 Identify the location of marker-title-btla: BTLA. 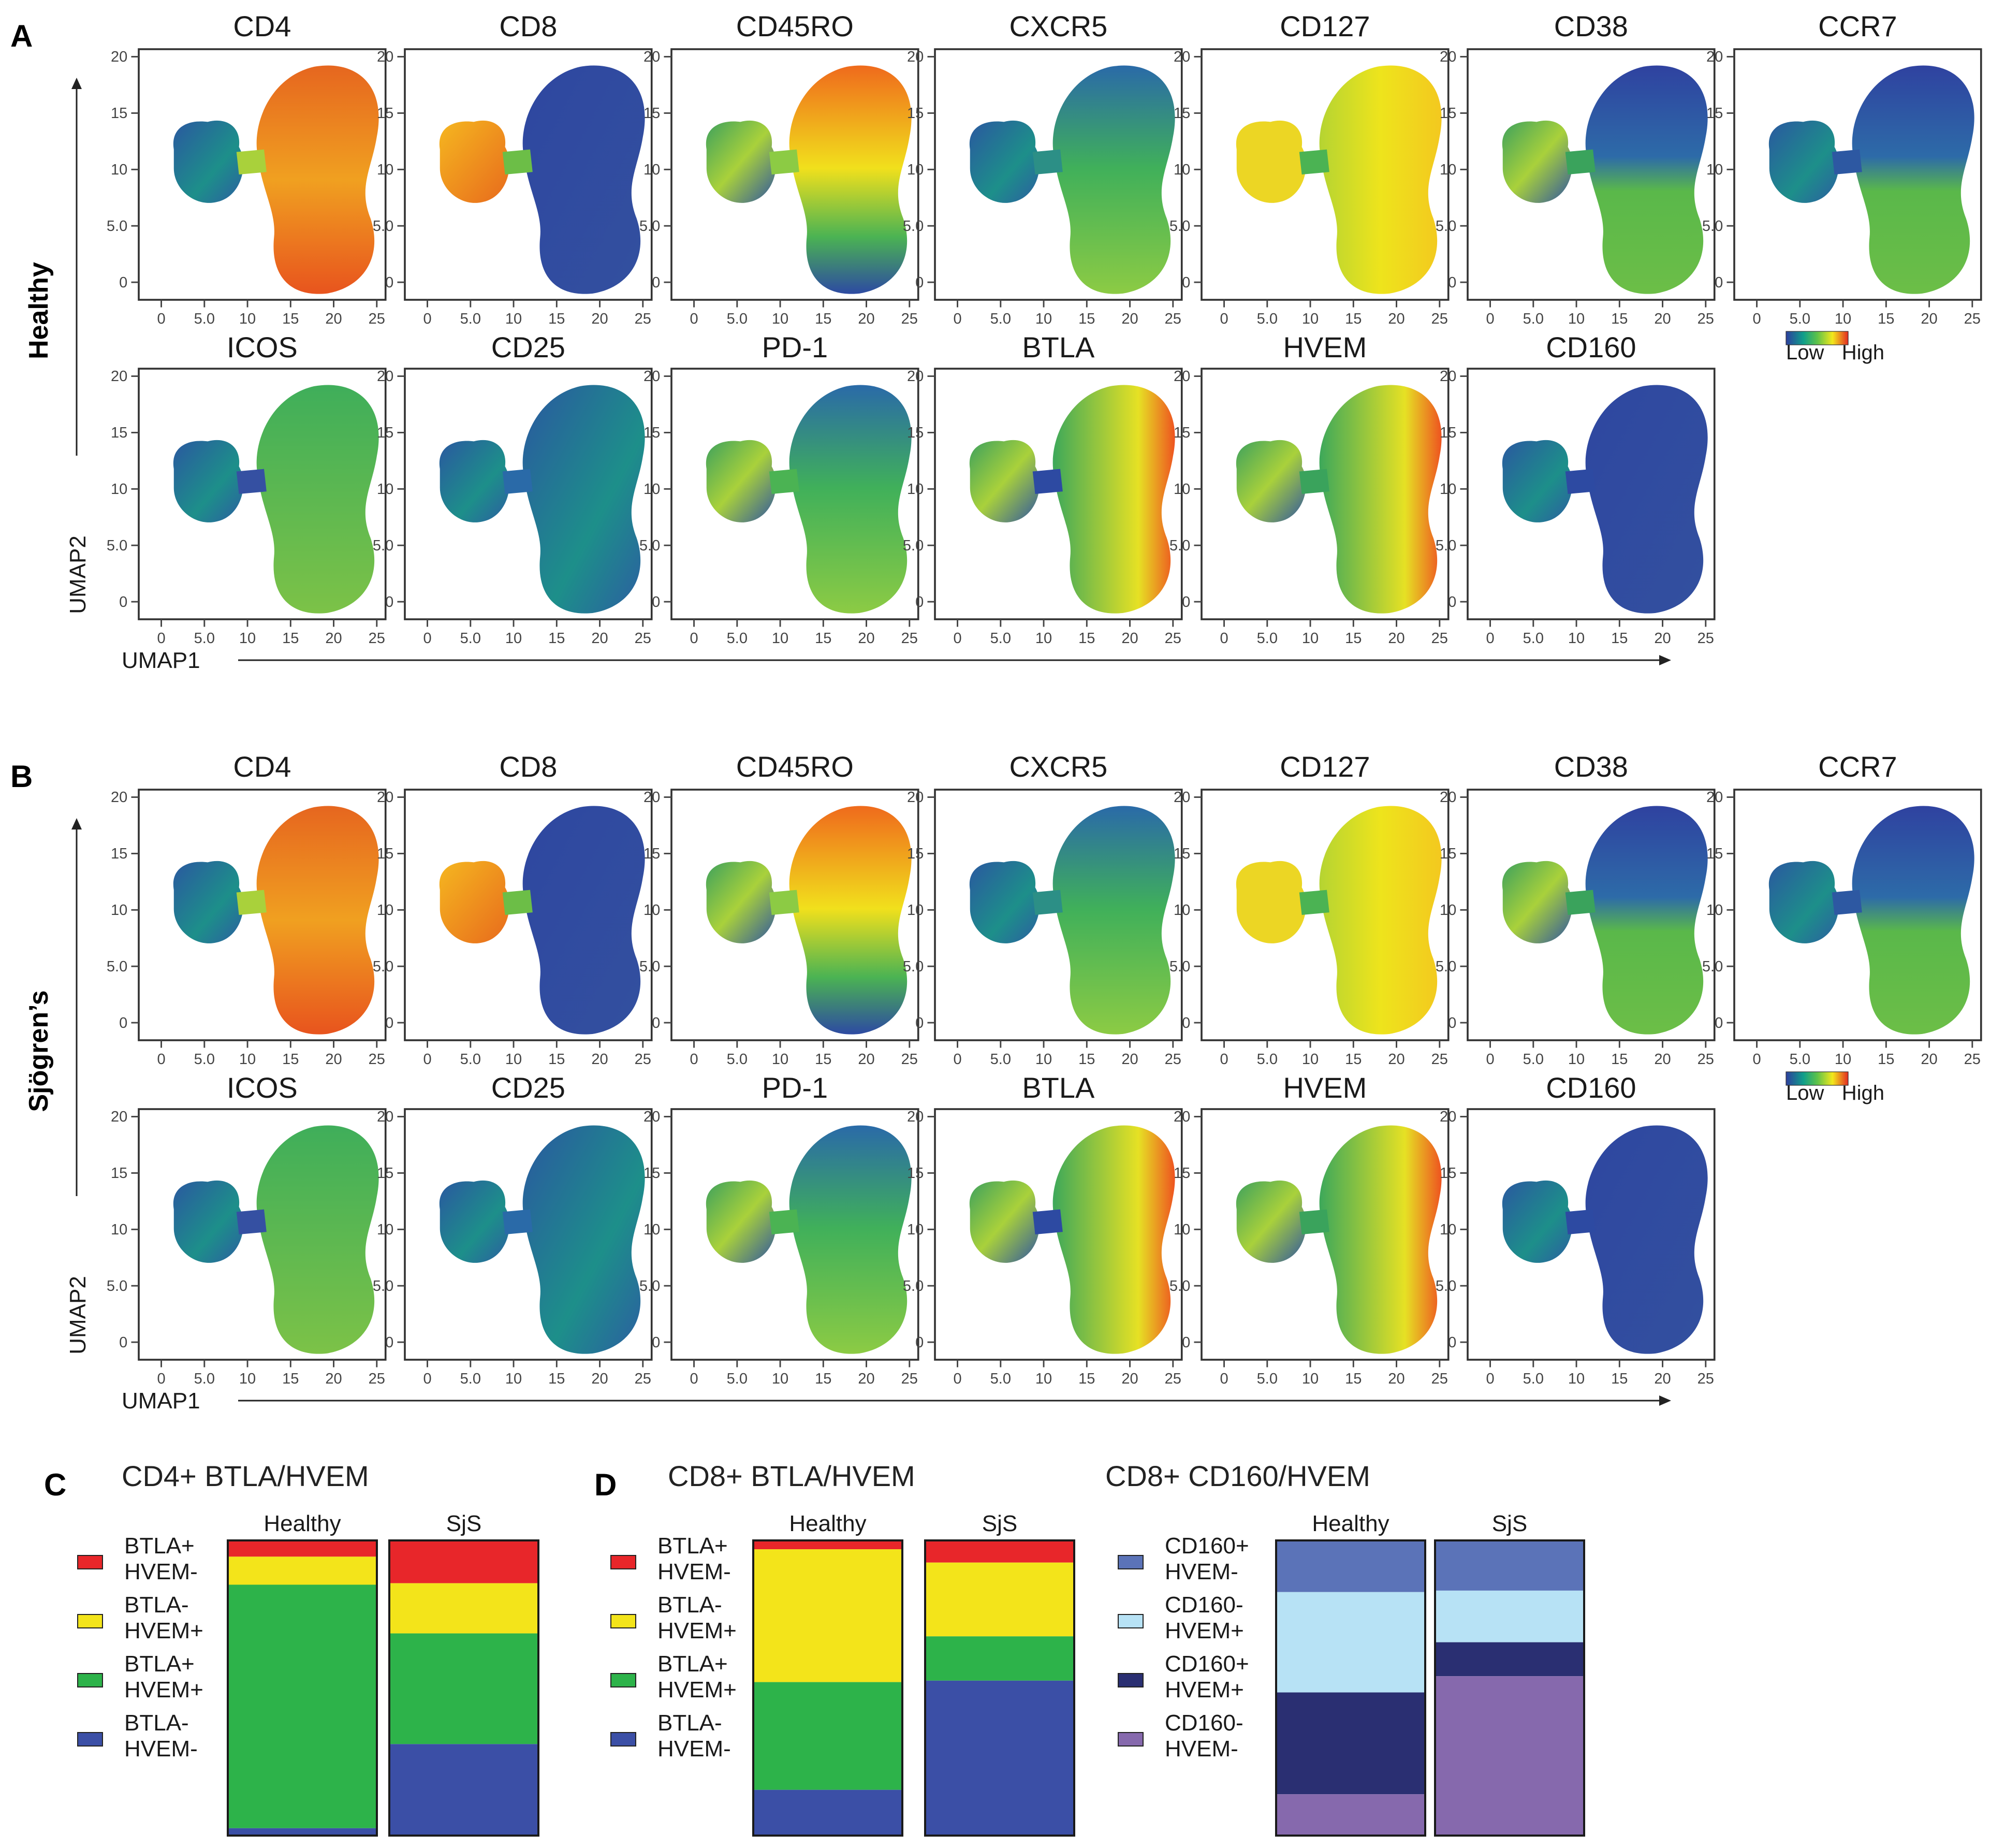
(1058, 1087).